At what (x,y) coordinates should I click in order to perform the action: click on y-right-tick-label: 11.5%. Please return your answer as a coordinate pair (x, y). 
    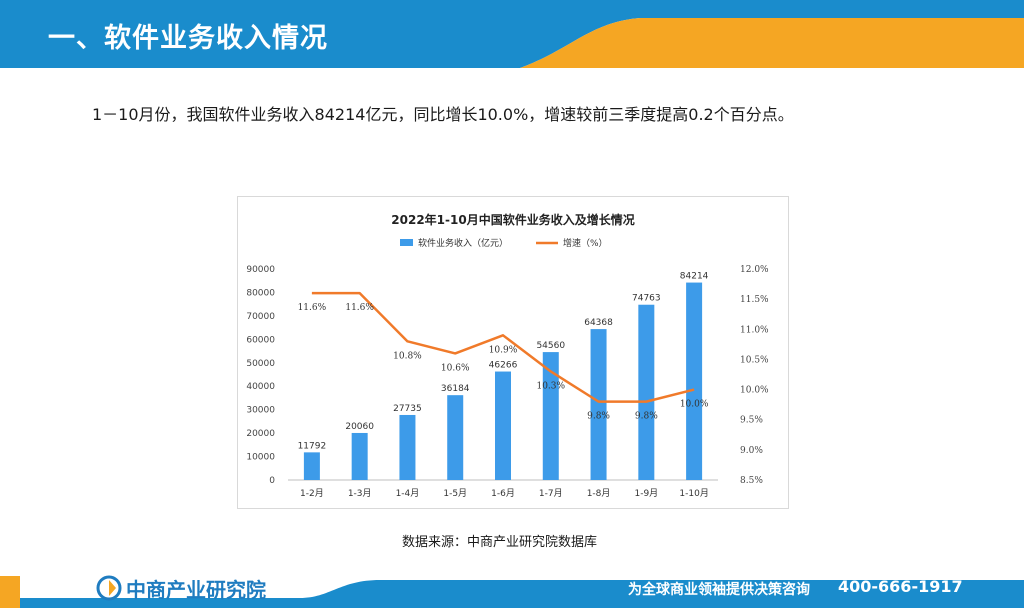
    Looking at the image, I should click on (754, 300).